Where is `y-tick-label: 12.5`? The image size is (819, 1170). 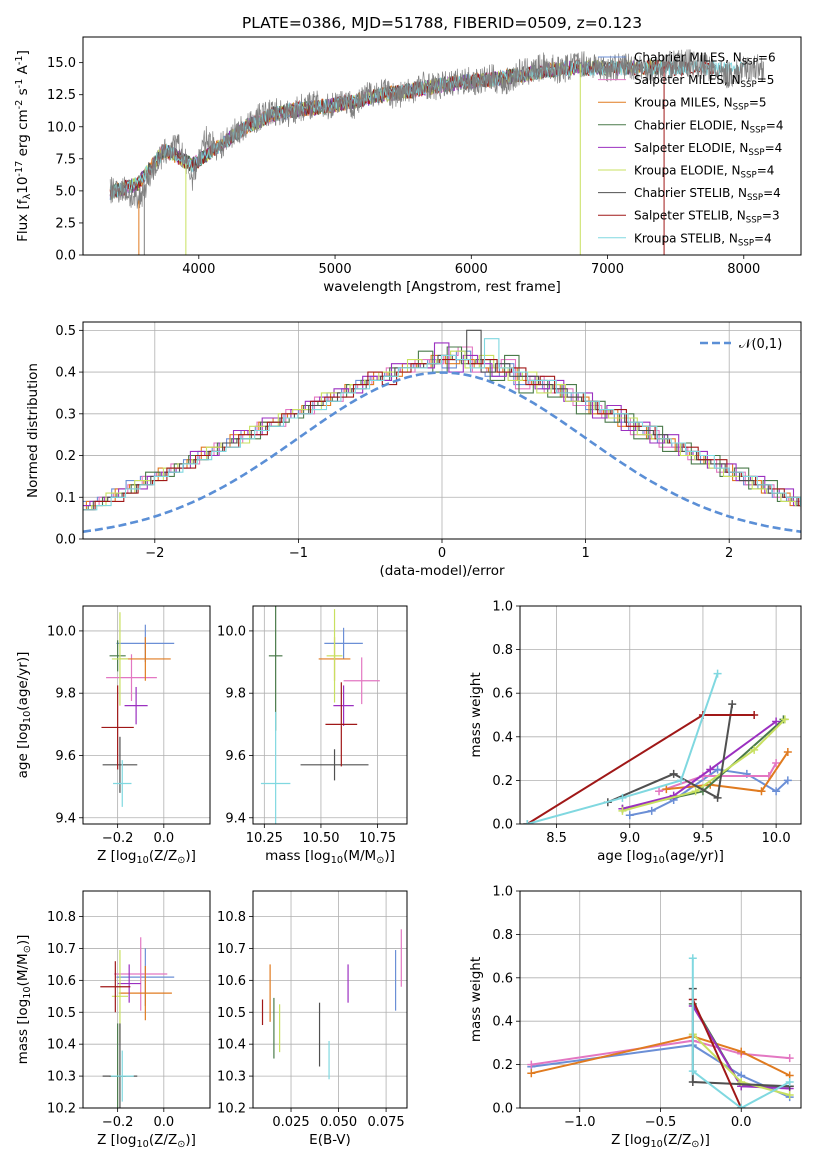 y-tick-label: 12.5 is located at coordinates (61, 95).